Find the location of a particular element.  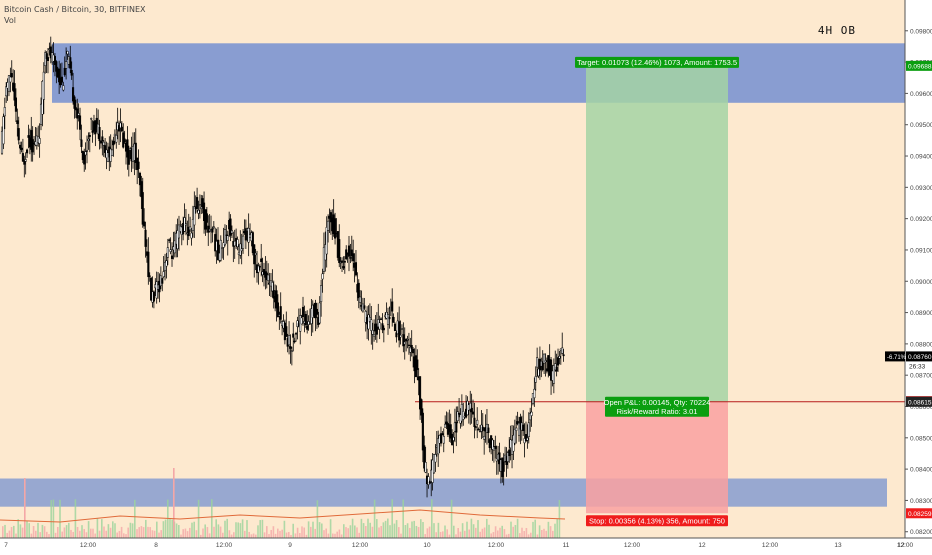

price-tag-value: 0.09688 is located at coordinates (920, 66).